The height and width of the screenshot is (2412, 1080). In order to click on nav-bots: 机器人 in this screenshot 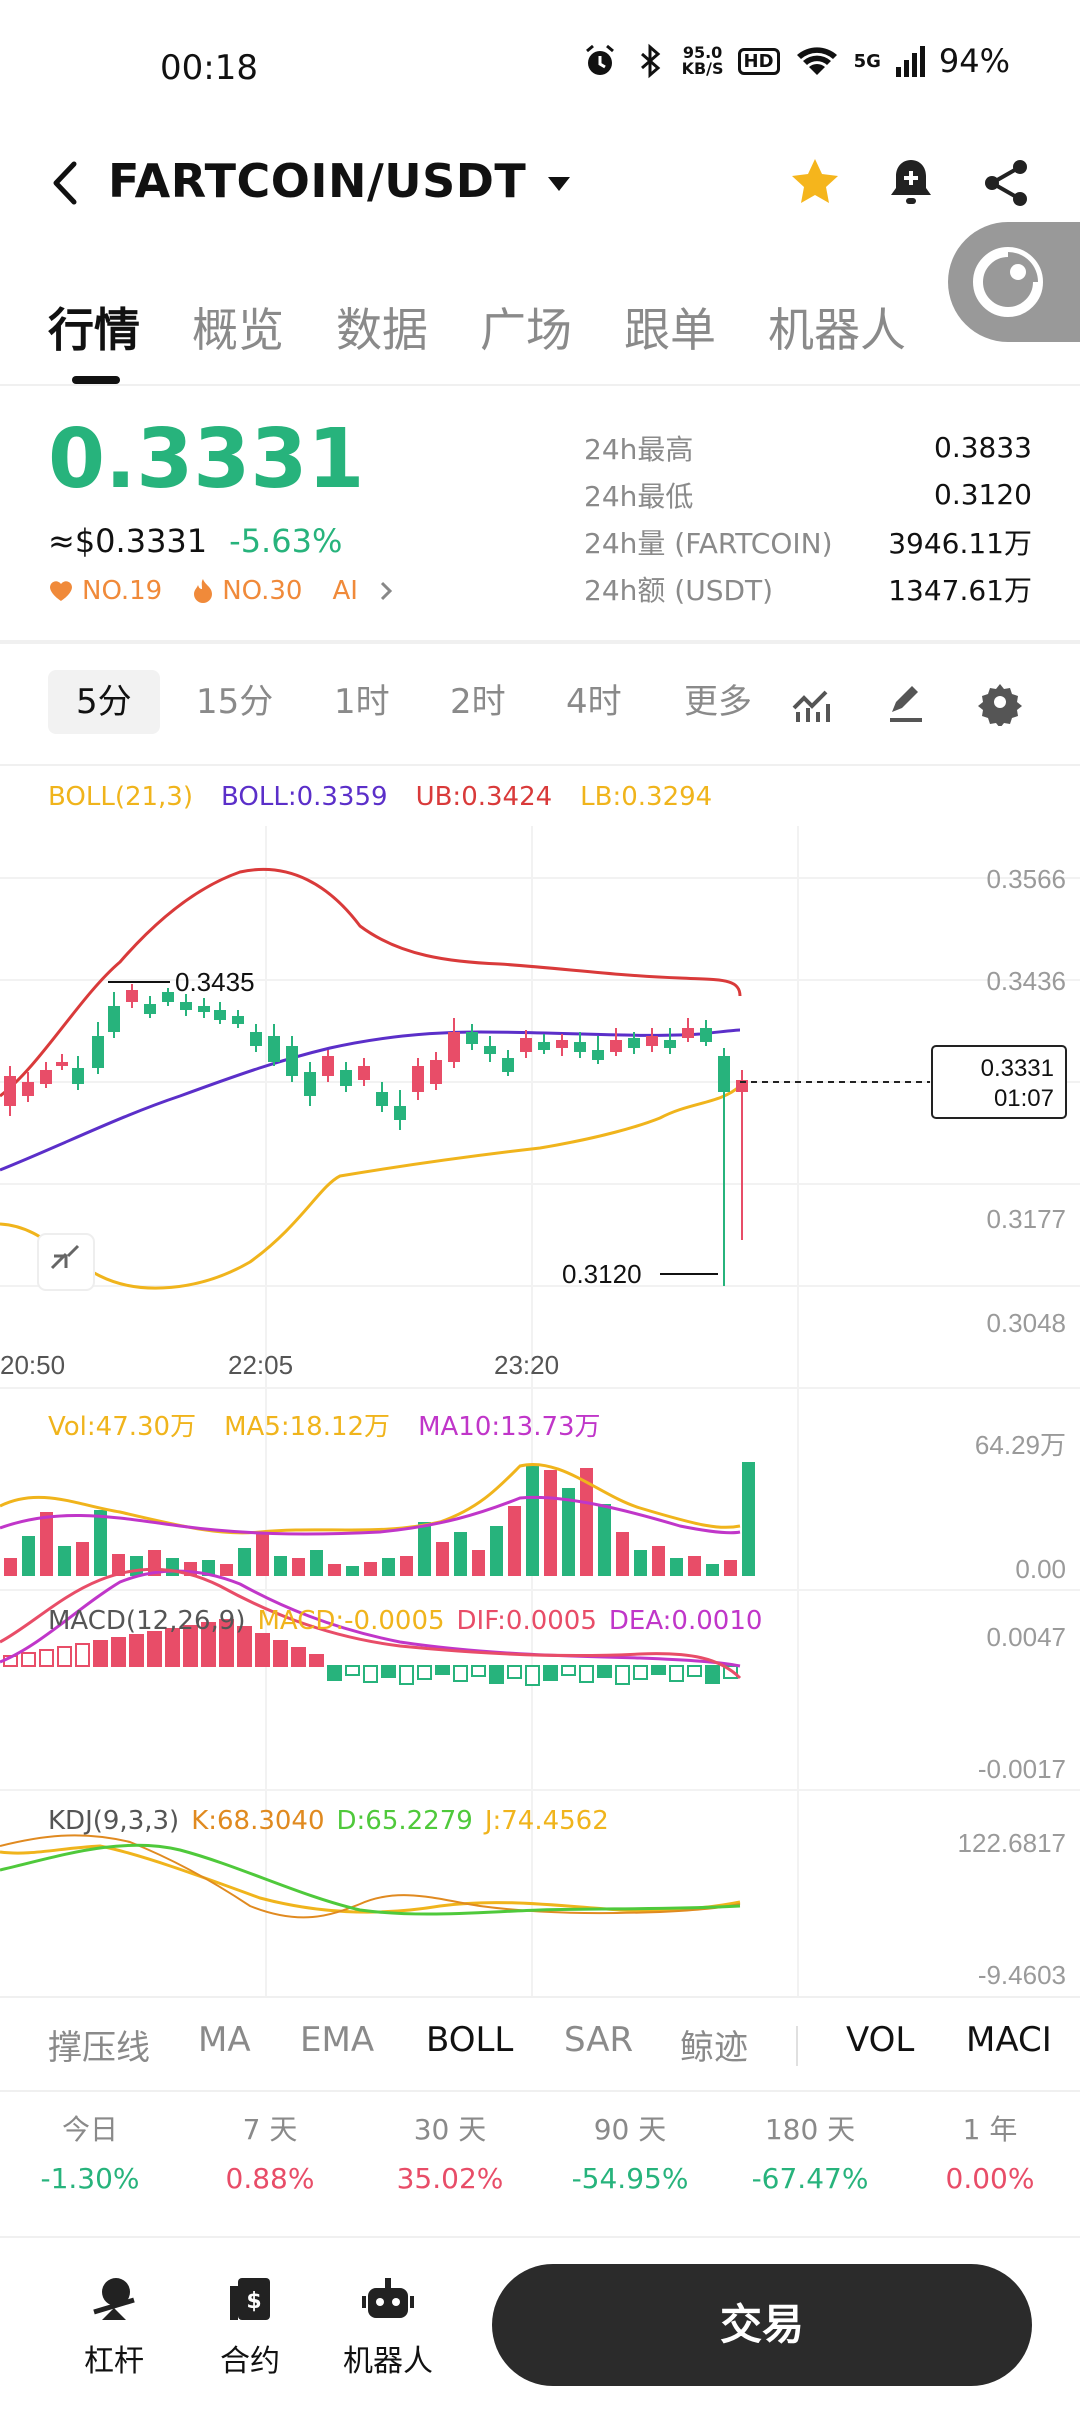, I will do `click(388, 2326)`.